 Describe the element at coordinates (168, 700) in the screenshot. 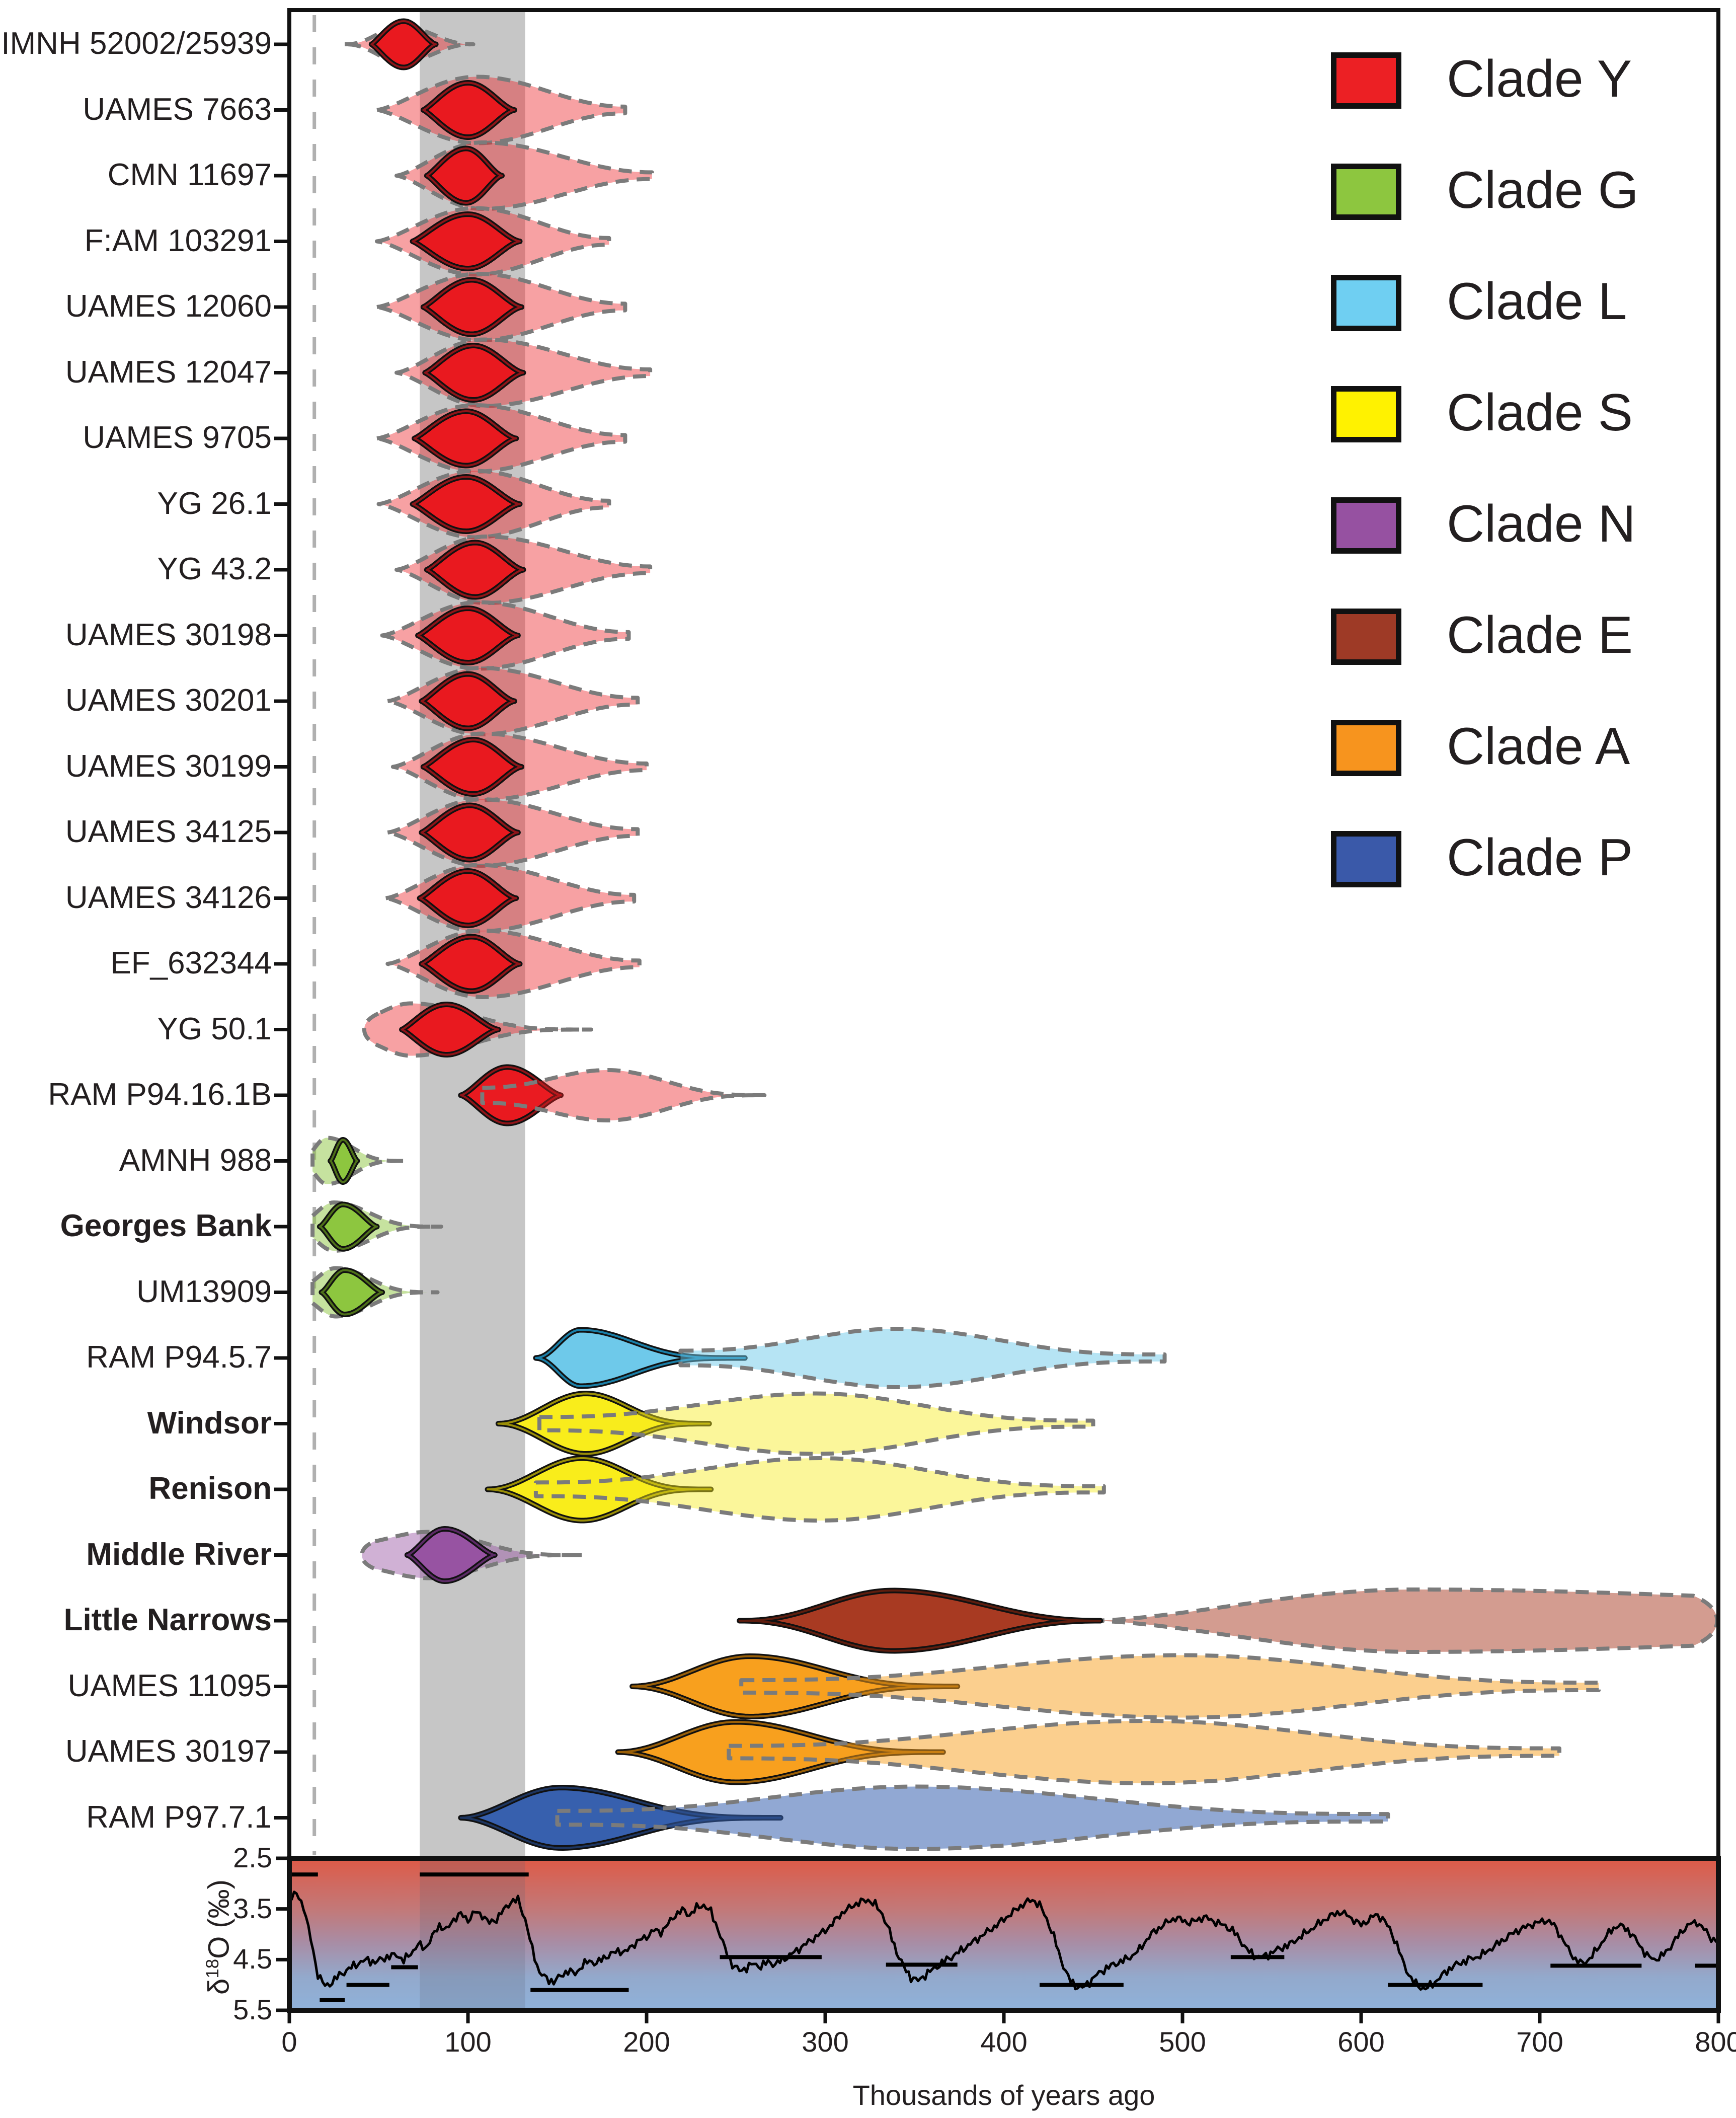

I see `row-label: UAMES 30201` at that location.